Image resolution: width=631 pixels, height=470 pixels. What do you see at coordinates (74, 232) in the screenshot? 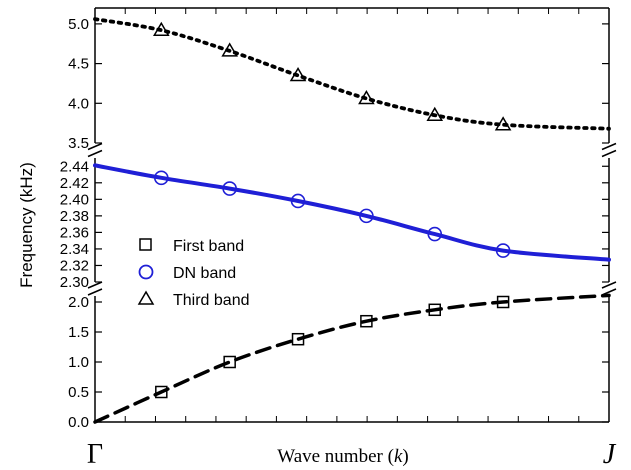
I see `y-tick-label: 2.36` at bounding box center [74, 232].